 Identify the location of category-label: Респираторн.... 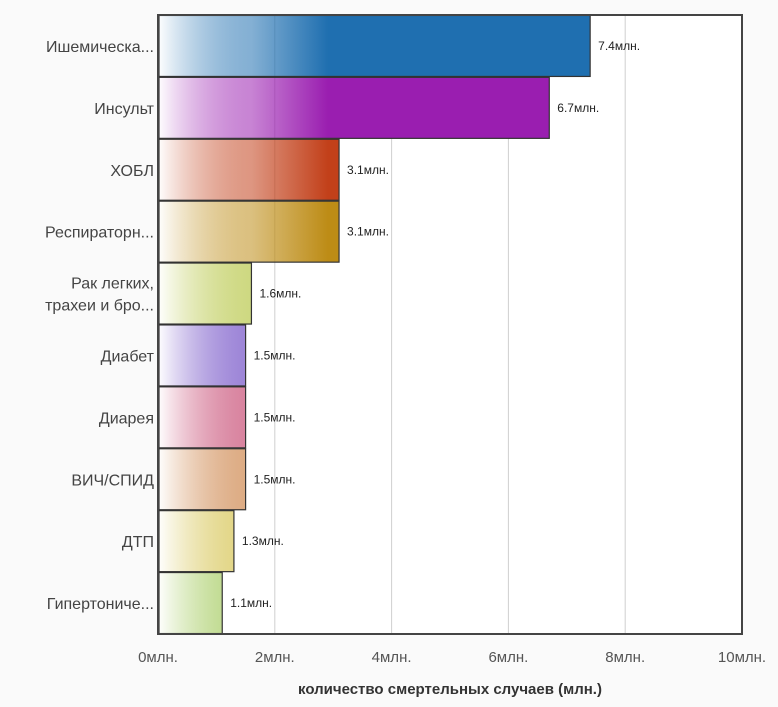
(99, 233).